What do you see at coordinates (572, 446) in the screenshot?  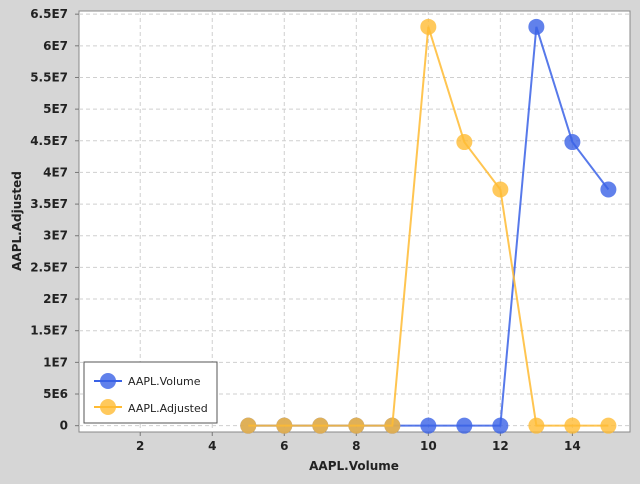 I see `x-tick-label: 14` at bounding box center [572, 446].